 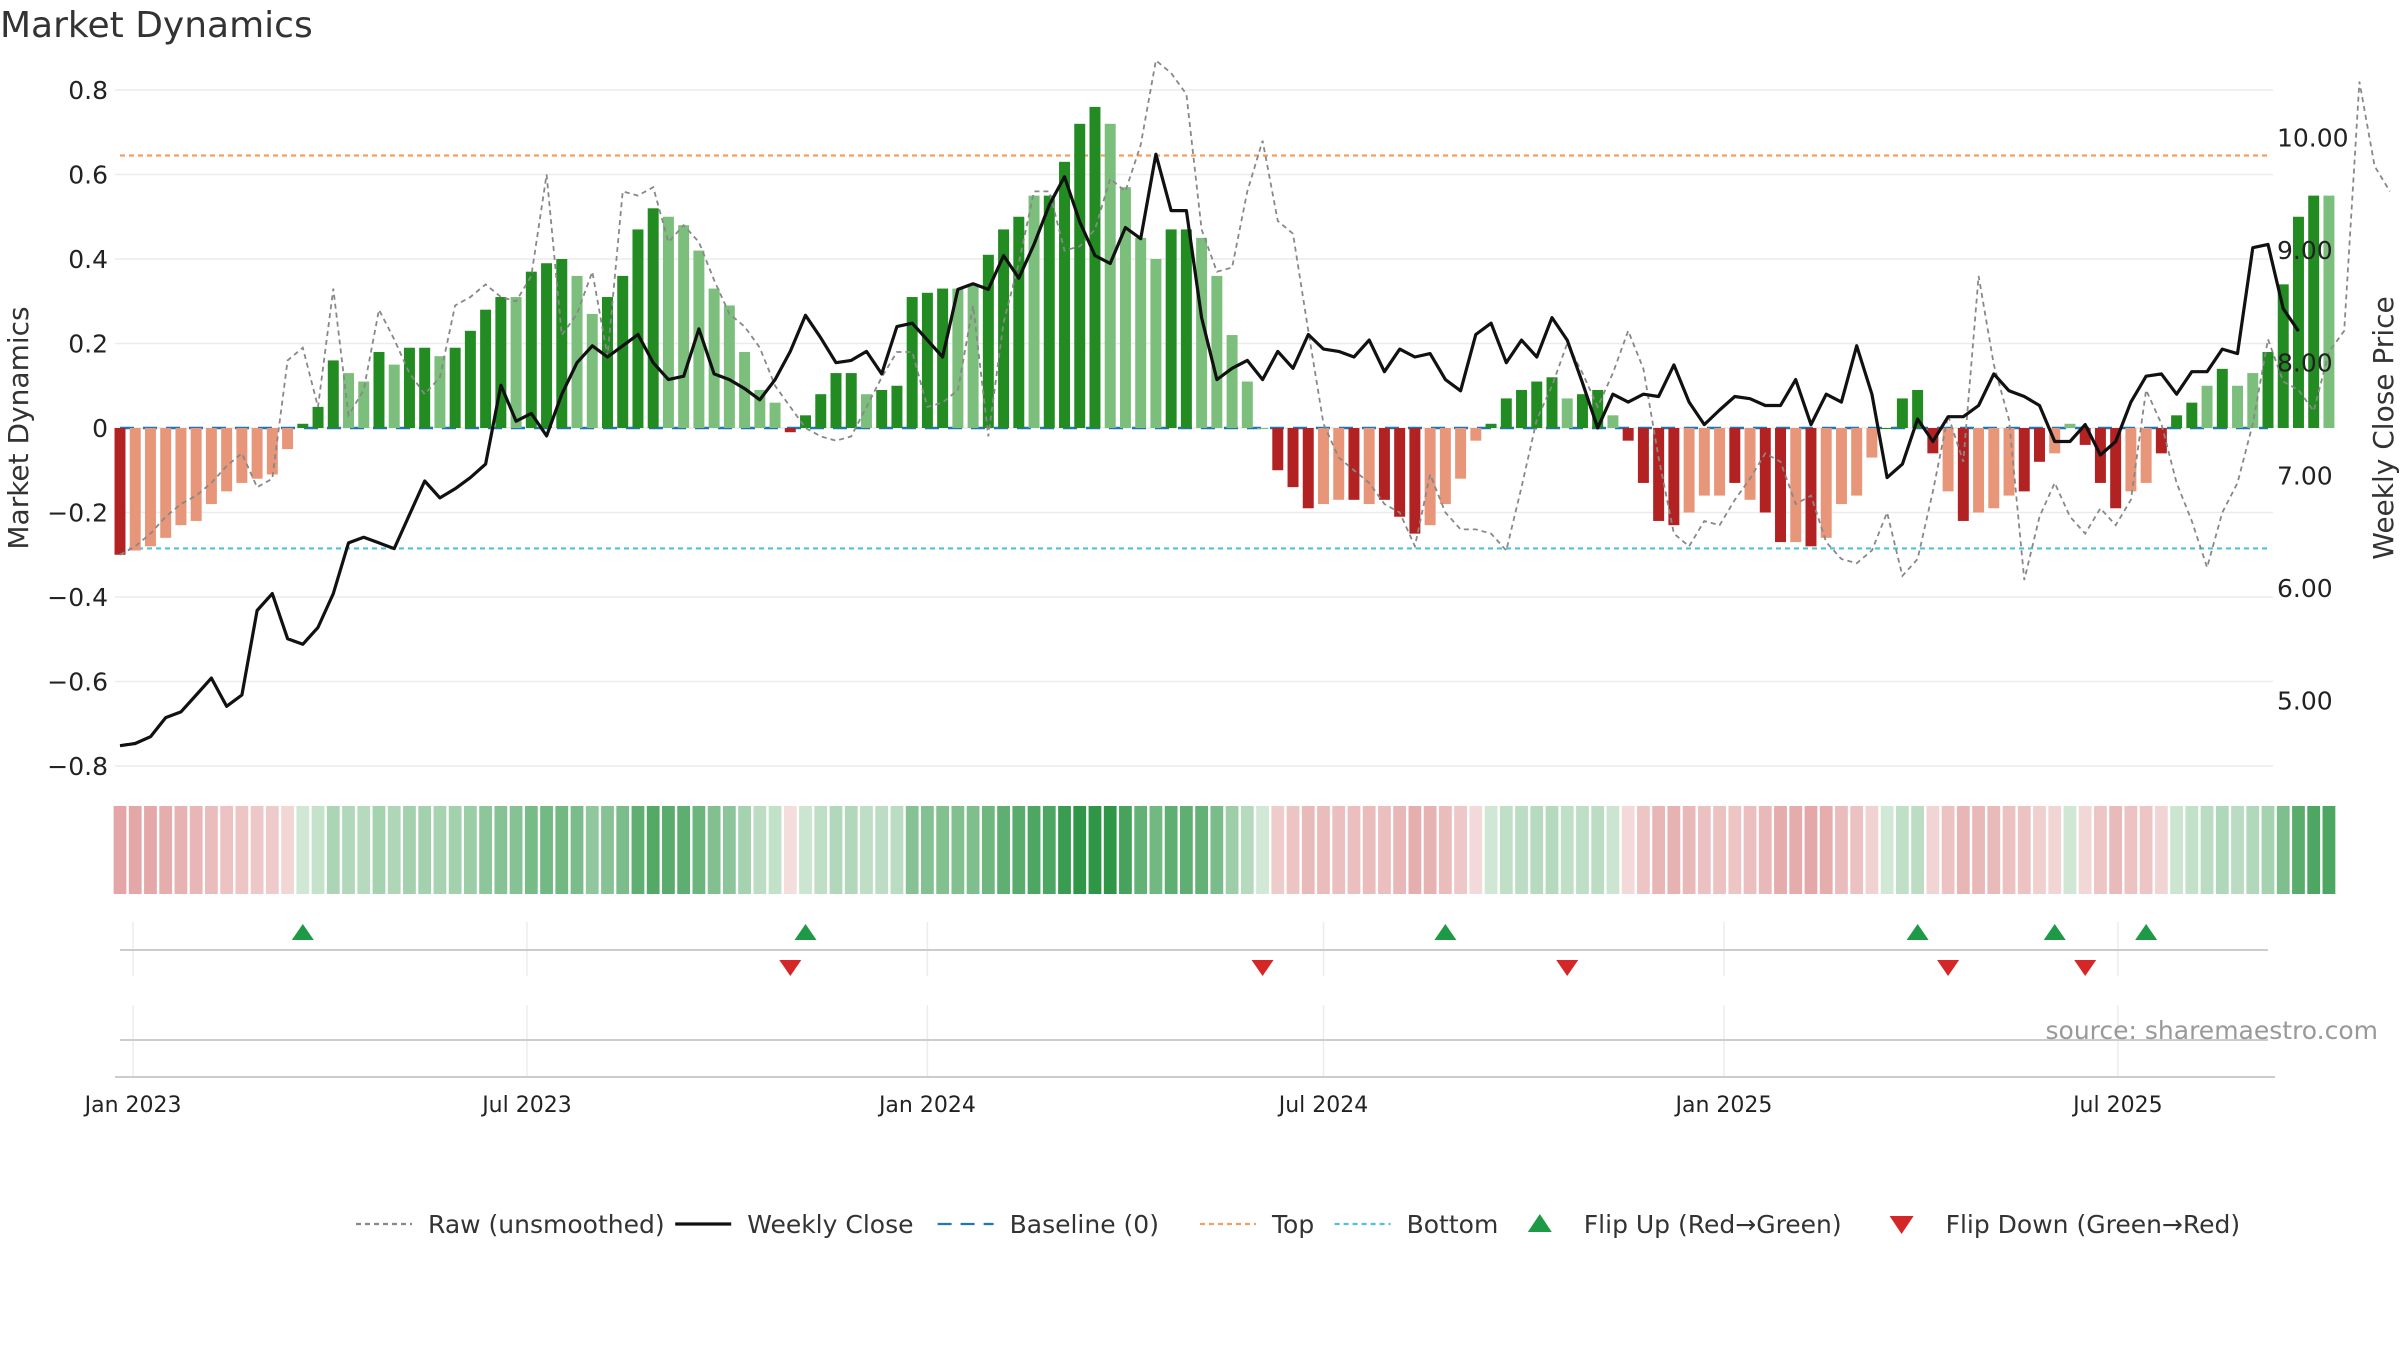 I want to click on source-text: source: sharemaestro.com, so click(x=2212, y=1030).